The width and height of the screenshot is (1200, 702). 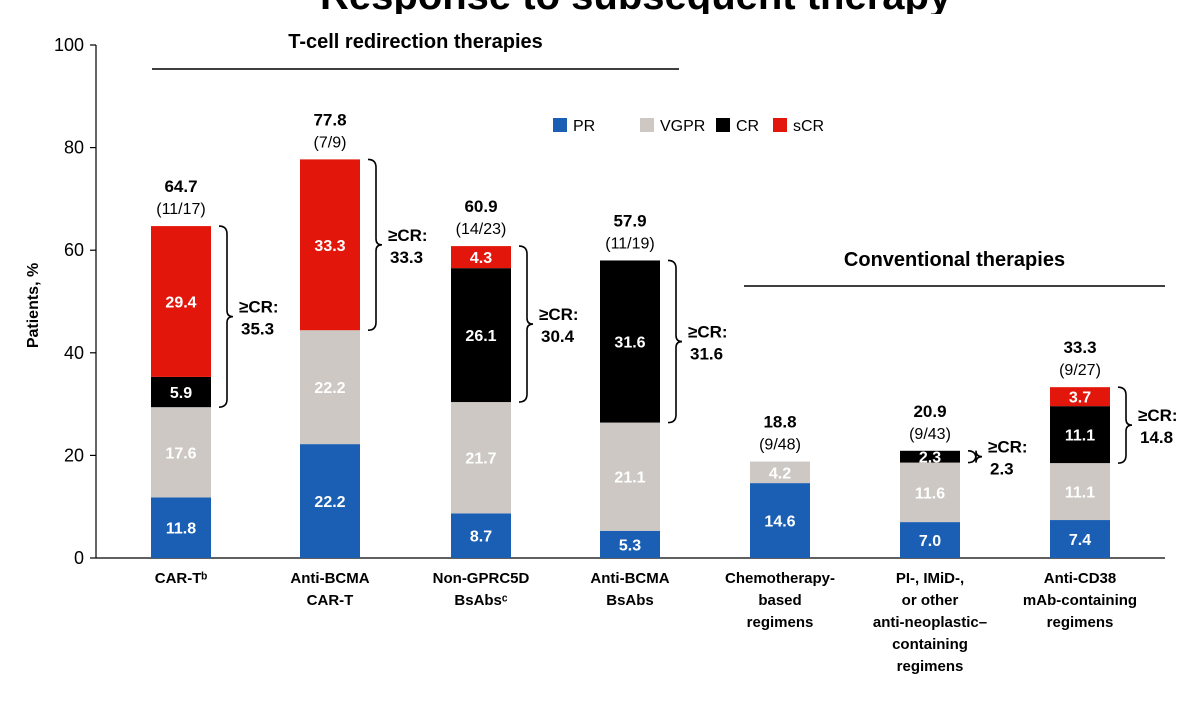 What do you see at coordinates (747, 126) in the screenshot?
I see `legend-label-cr: CR` at bounding box center [747, 126].